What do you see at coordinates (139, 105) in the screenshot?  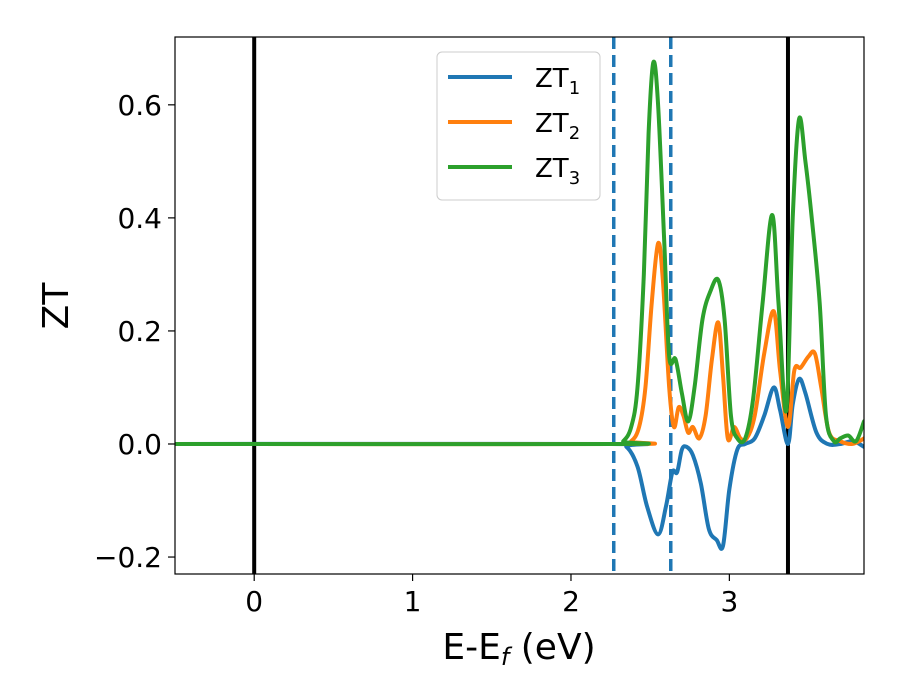 I see `y-tick-label: 0.6` at bounding box center [139, 105].